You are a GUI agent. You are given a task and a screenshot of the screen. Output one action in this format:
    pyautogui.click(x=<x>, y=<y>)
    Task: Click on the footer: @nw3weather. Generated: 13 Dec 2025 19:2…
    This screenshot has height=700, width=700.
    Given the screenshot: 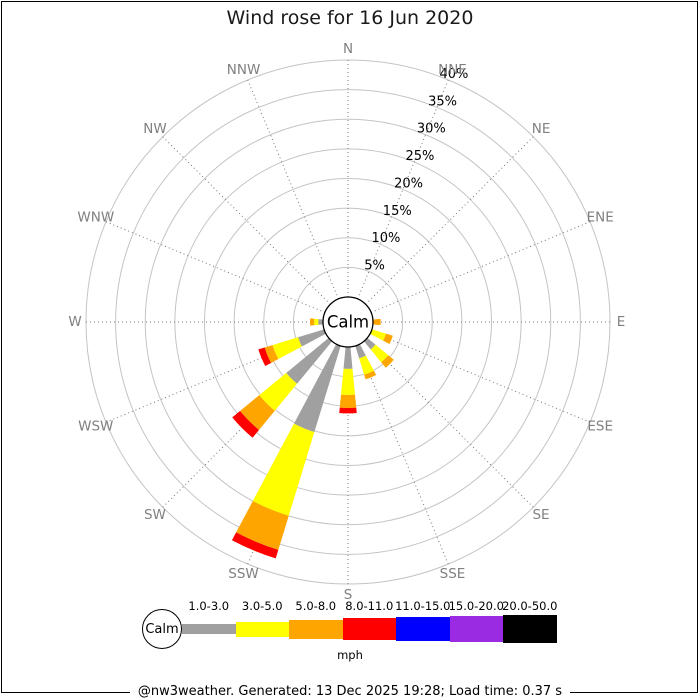 What is the action you would take?
    pyautogui.click(x=350, y=690)
    